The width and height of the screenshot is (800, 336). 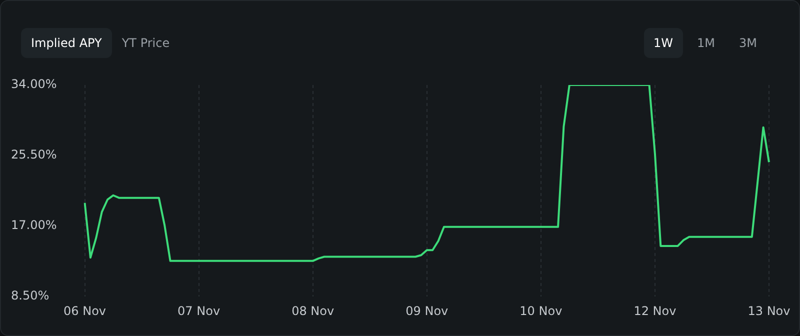 What do you see at coordinates (34, 225) in the screenshot?
I see `y-tick-label: 17.00%` at bounding box center [34, 225].